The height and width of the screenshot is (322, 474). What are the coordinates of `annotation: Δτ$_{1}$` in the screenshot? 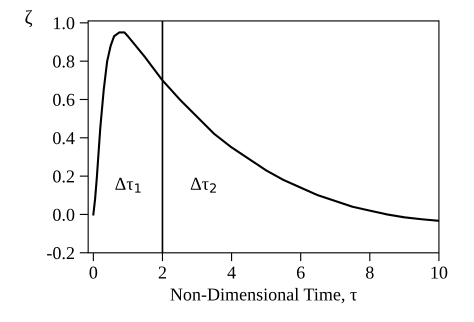 It's located at (128, 185).